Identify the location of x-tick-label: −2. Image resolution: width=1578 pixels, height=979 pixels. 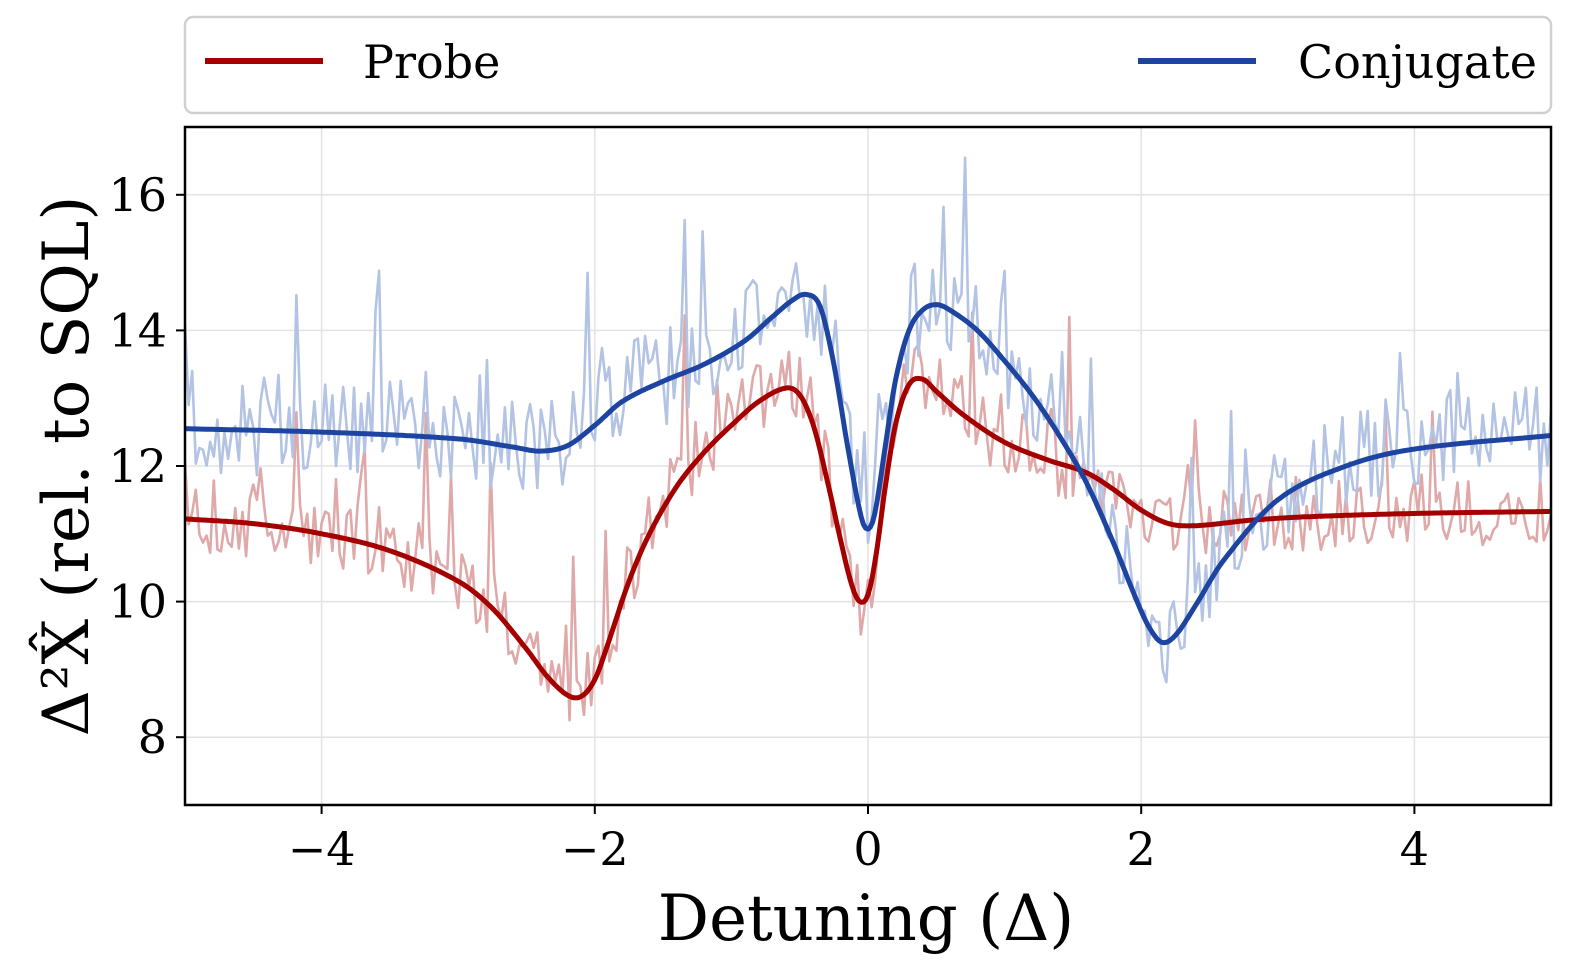
(595, 849).